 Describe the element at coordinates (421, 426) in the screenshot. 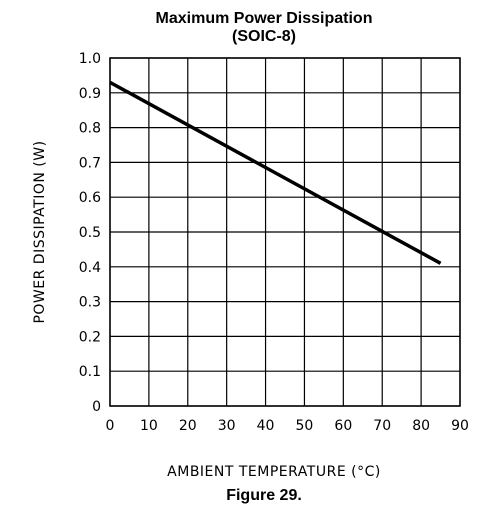

I see `x-tick-label: 80` at that location.